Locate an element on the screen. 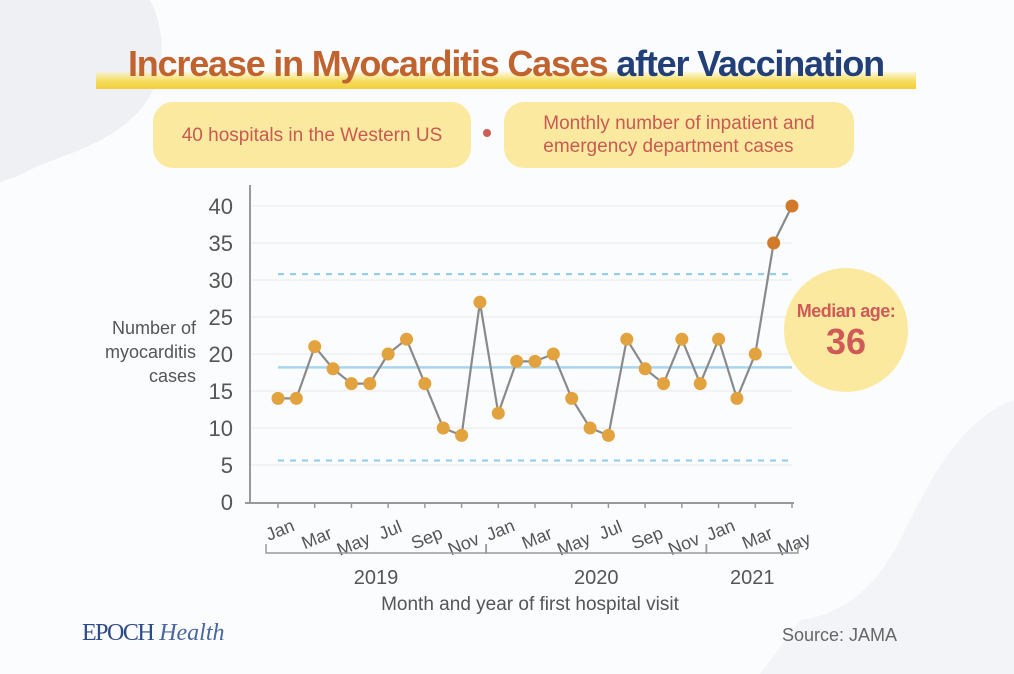 The image size is (1014, 674). info-pill-case-type-line1: Monthly number of inpatient and is located at coordinates (679, 123).